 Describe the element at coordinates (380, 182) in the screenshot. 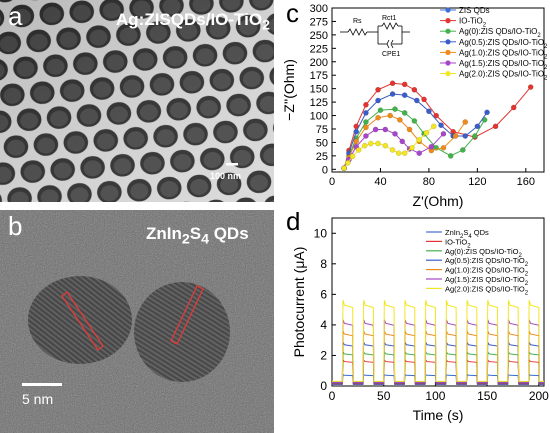

I see `x-tick-label: 40` at that location.